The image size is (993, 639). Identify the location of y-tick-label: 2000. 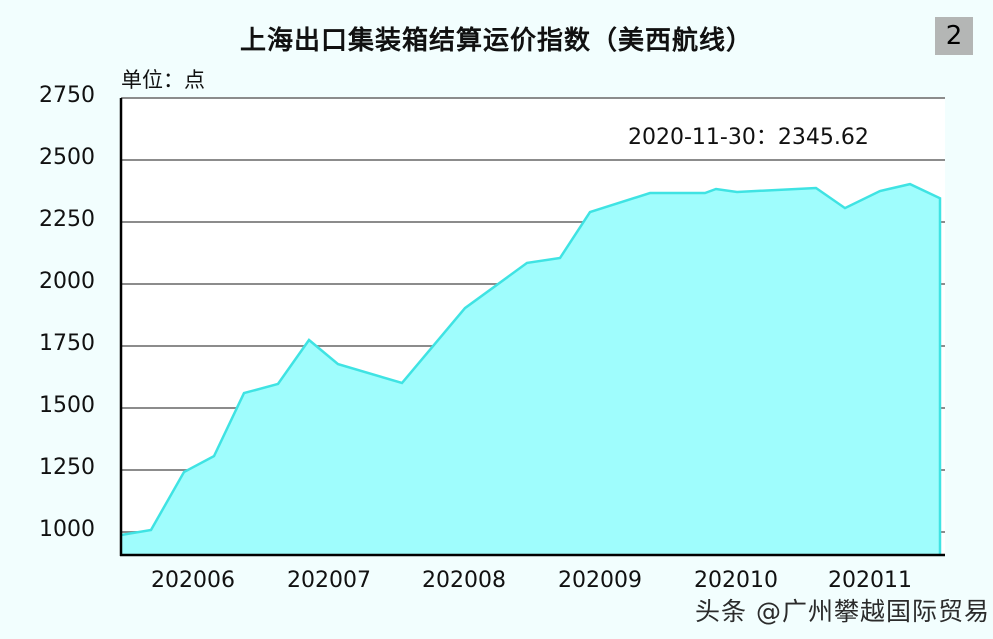
(67, 281).